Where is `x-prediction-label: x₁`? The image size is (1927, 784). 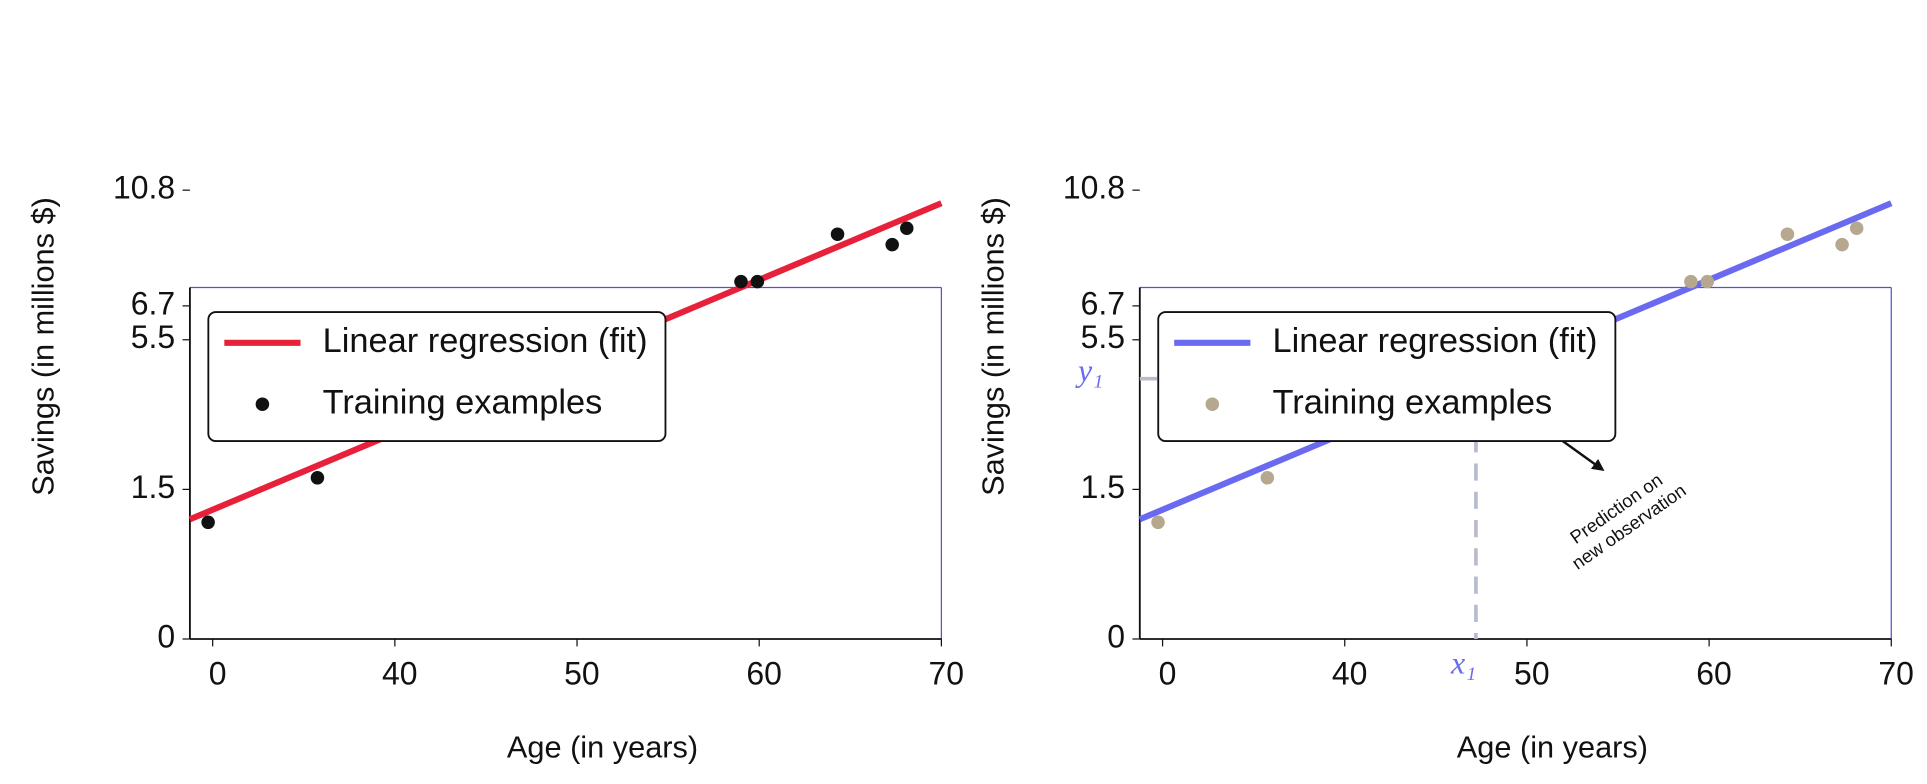 x-prediction-label: x₁ is located at coordinates (1463, 662).